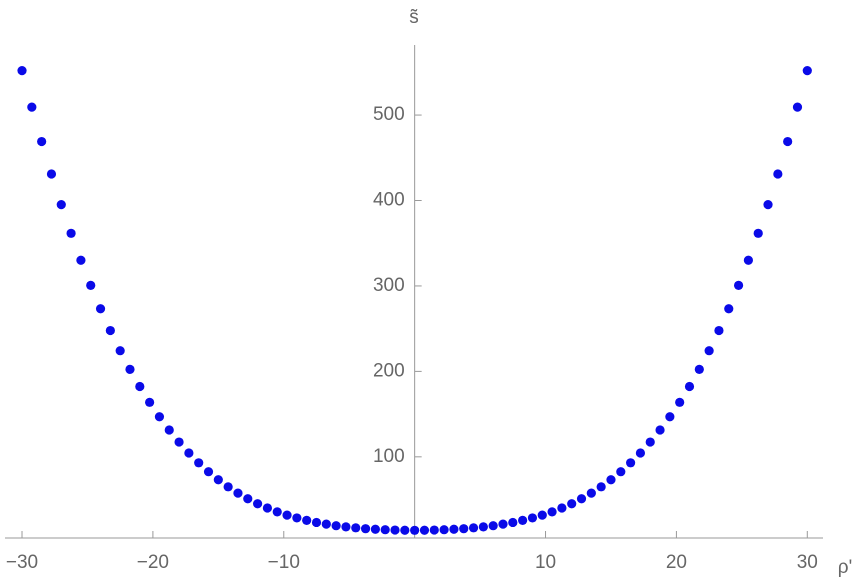 The height and width of the screenshot is (580, 865). What do you see at coordinates (389, 370) in the screenshot?
I see `y-tick-label: 200` at bounding box center [389, 370].